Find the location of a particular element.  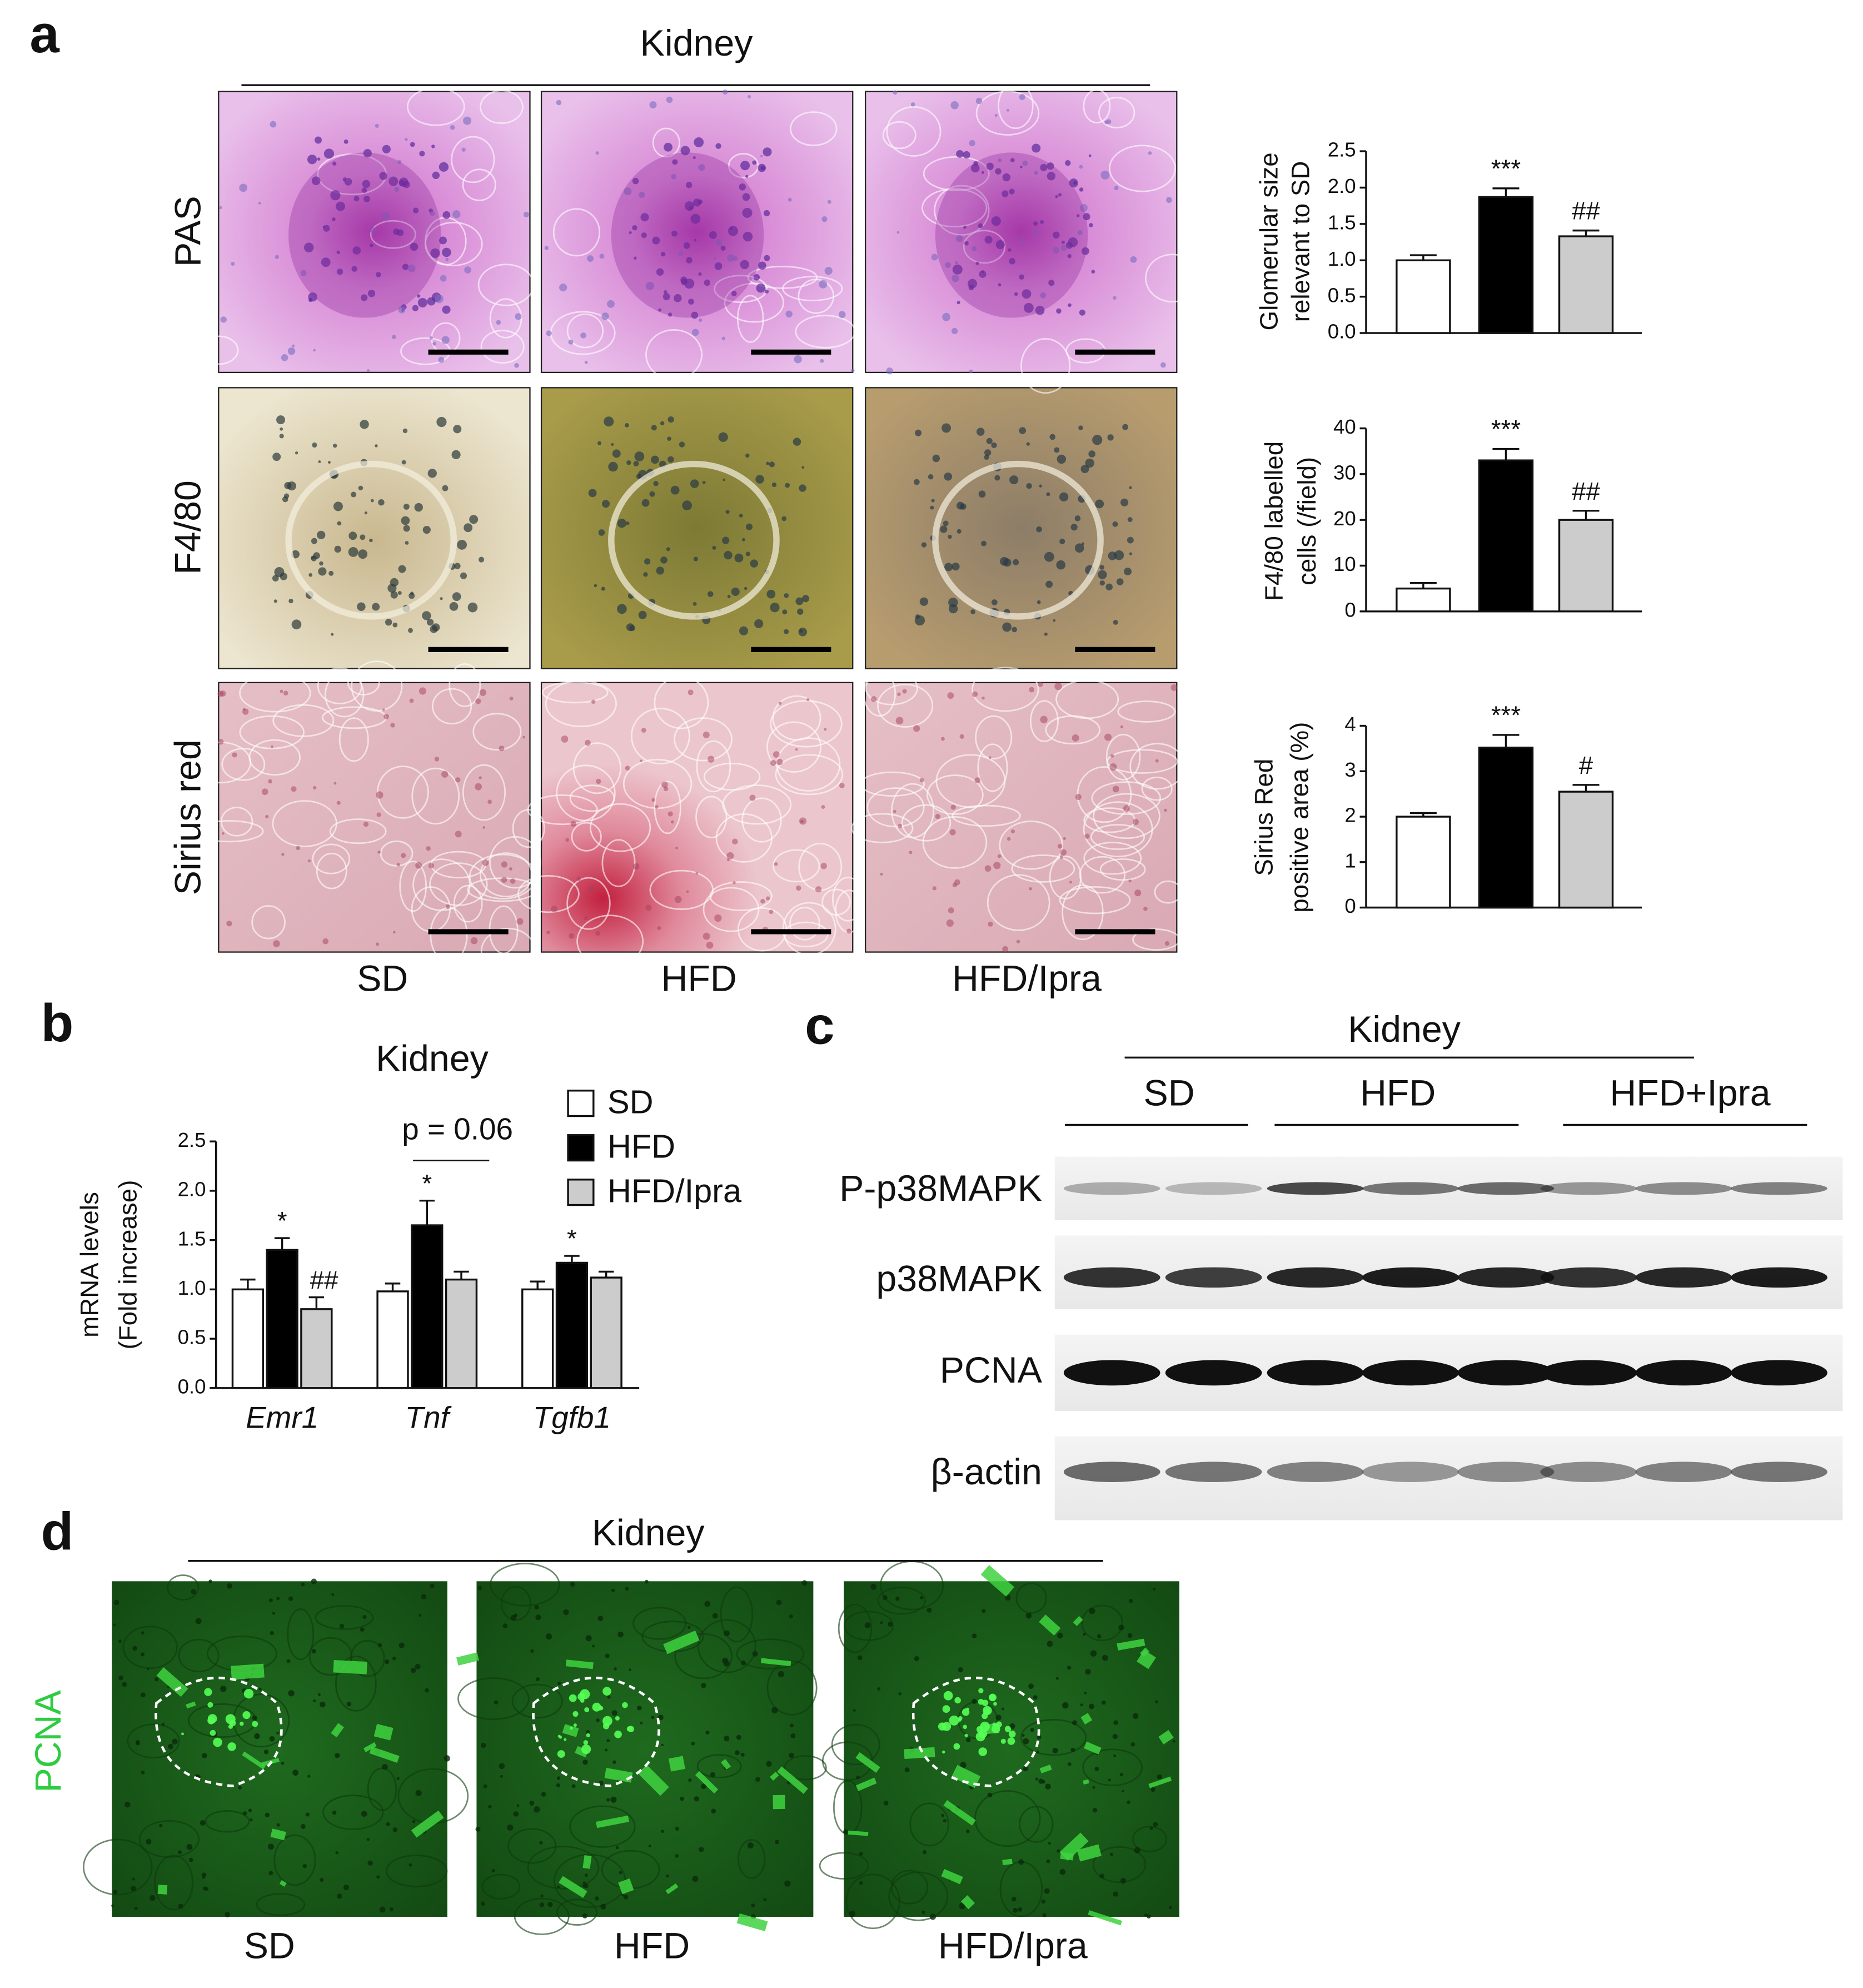

bar is located at coordinates (461, 1333).